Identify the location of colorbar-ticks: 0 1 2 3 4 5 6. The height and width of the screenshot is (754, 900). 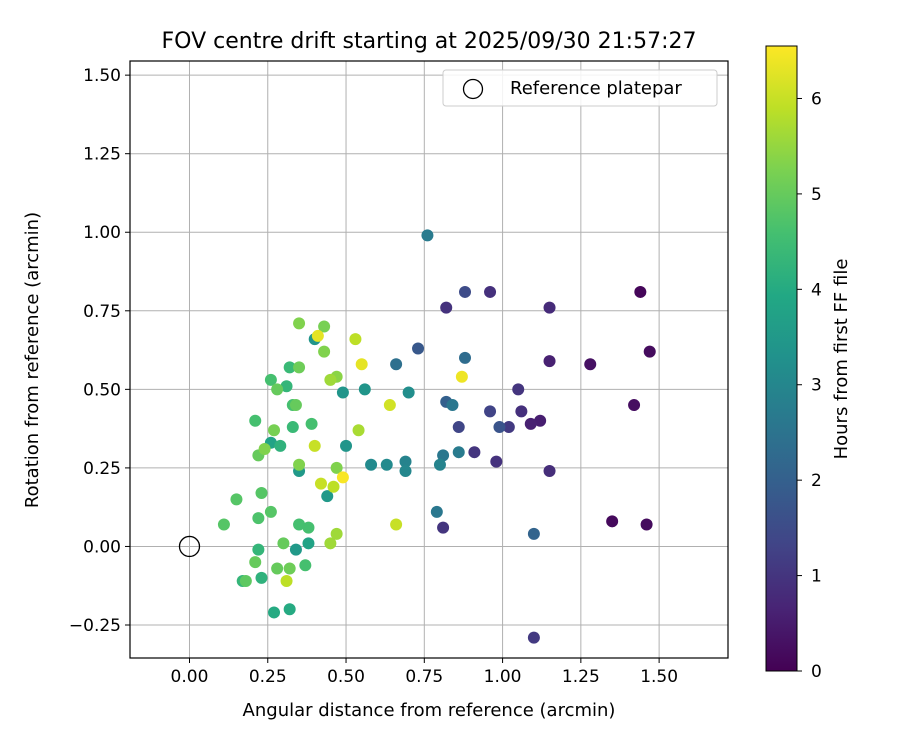
(809, 385).